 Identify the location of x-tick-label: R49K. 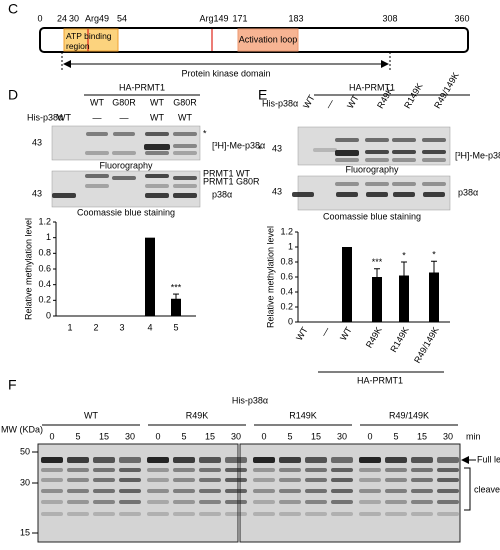
(374, 337).